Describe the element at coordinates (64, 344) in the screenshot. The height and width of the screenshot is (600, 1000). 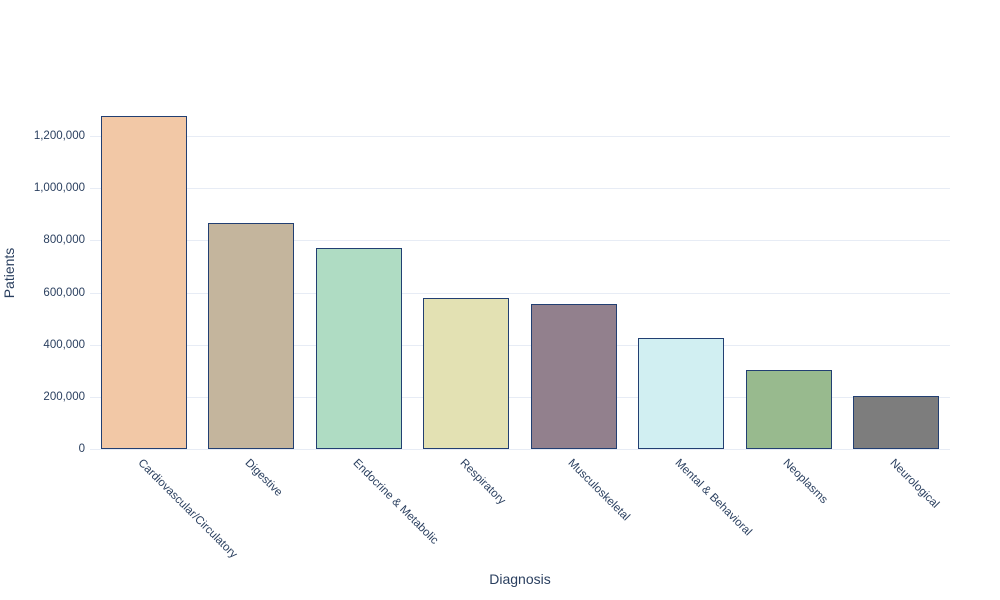
I see `y-tick-label: 400,000` at that location.